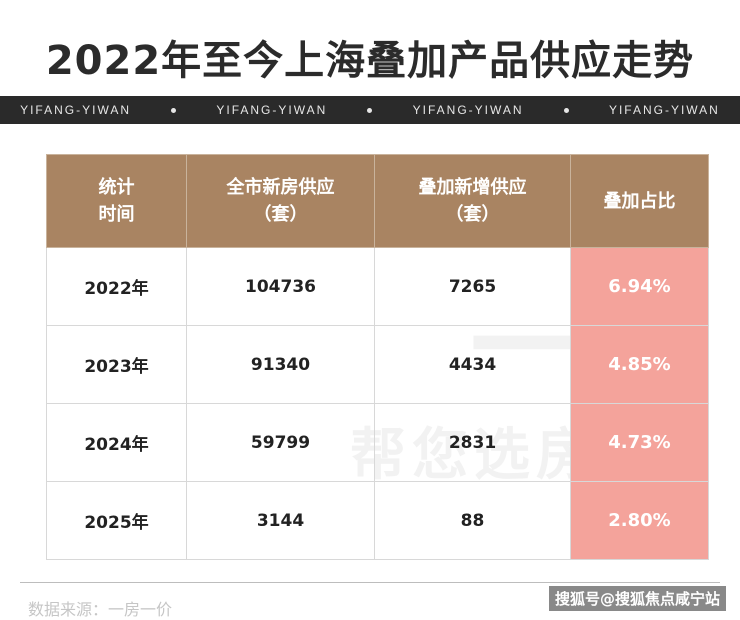 Image resolution: width=740 pixels, height=620 pixels. What do you see at coordinates (472, 364) in the screenshot?
I see `cell-stack-supply: 4434` at bounding box center [472, 364].